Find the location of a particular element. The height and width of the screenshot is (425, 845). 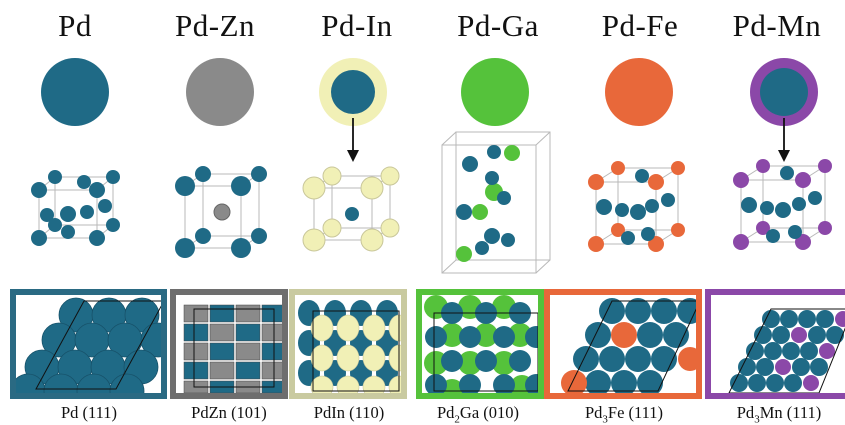

column-title: Pd-Ga is located at coordinates (498, 25).